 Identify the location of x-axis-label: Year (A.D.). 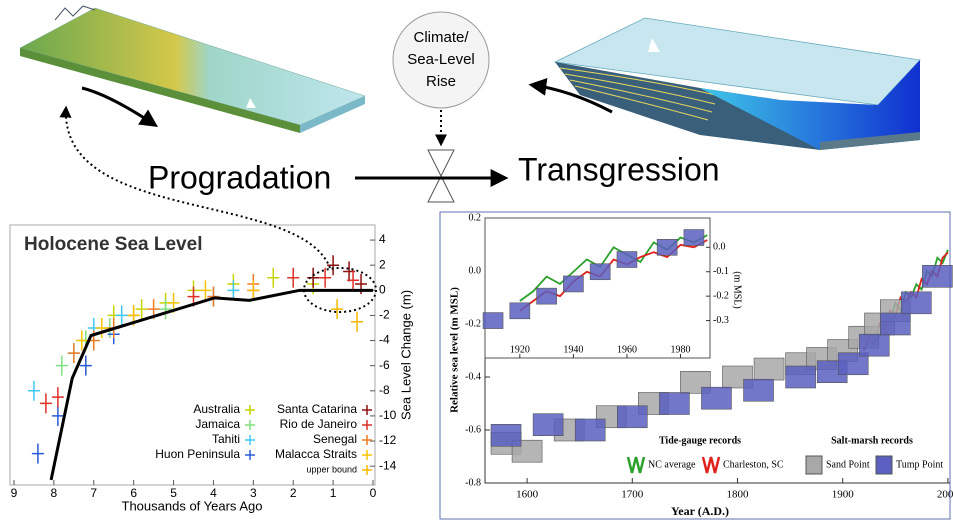
(700, 511).